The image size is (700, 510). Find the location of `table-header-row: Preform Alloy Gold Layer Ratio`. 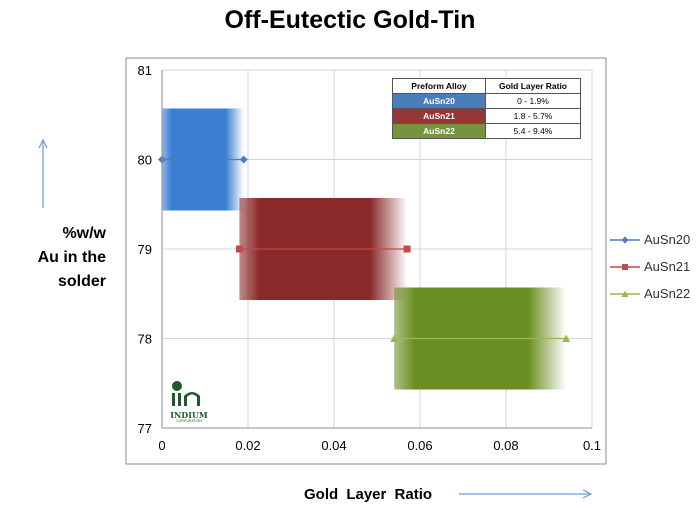

table-header-row: Preform Alloy Gold Layer Ratio is located at coordinates (486, 86).